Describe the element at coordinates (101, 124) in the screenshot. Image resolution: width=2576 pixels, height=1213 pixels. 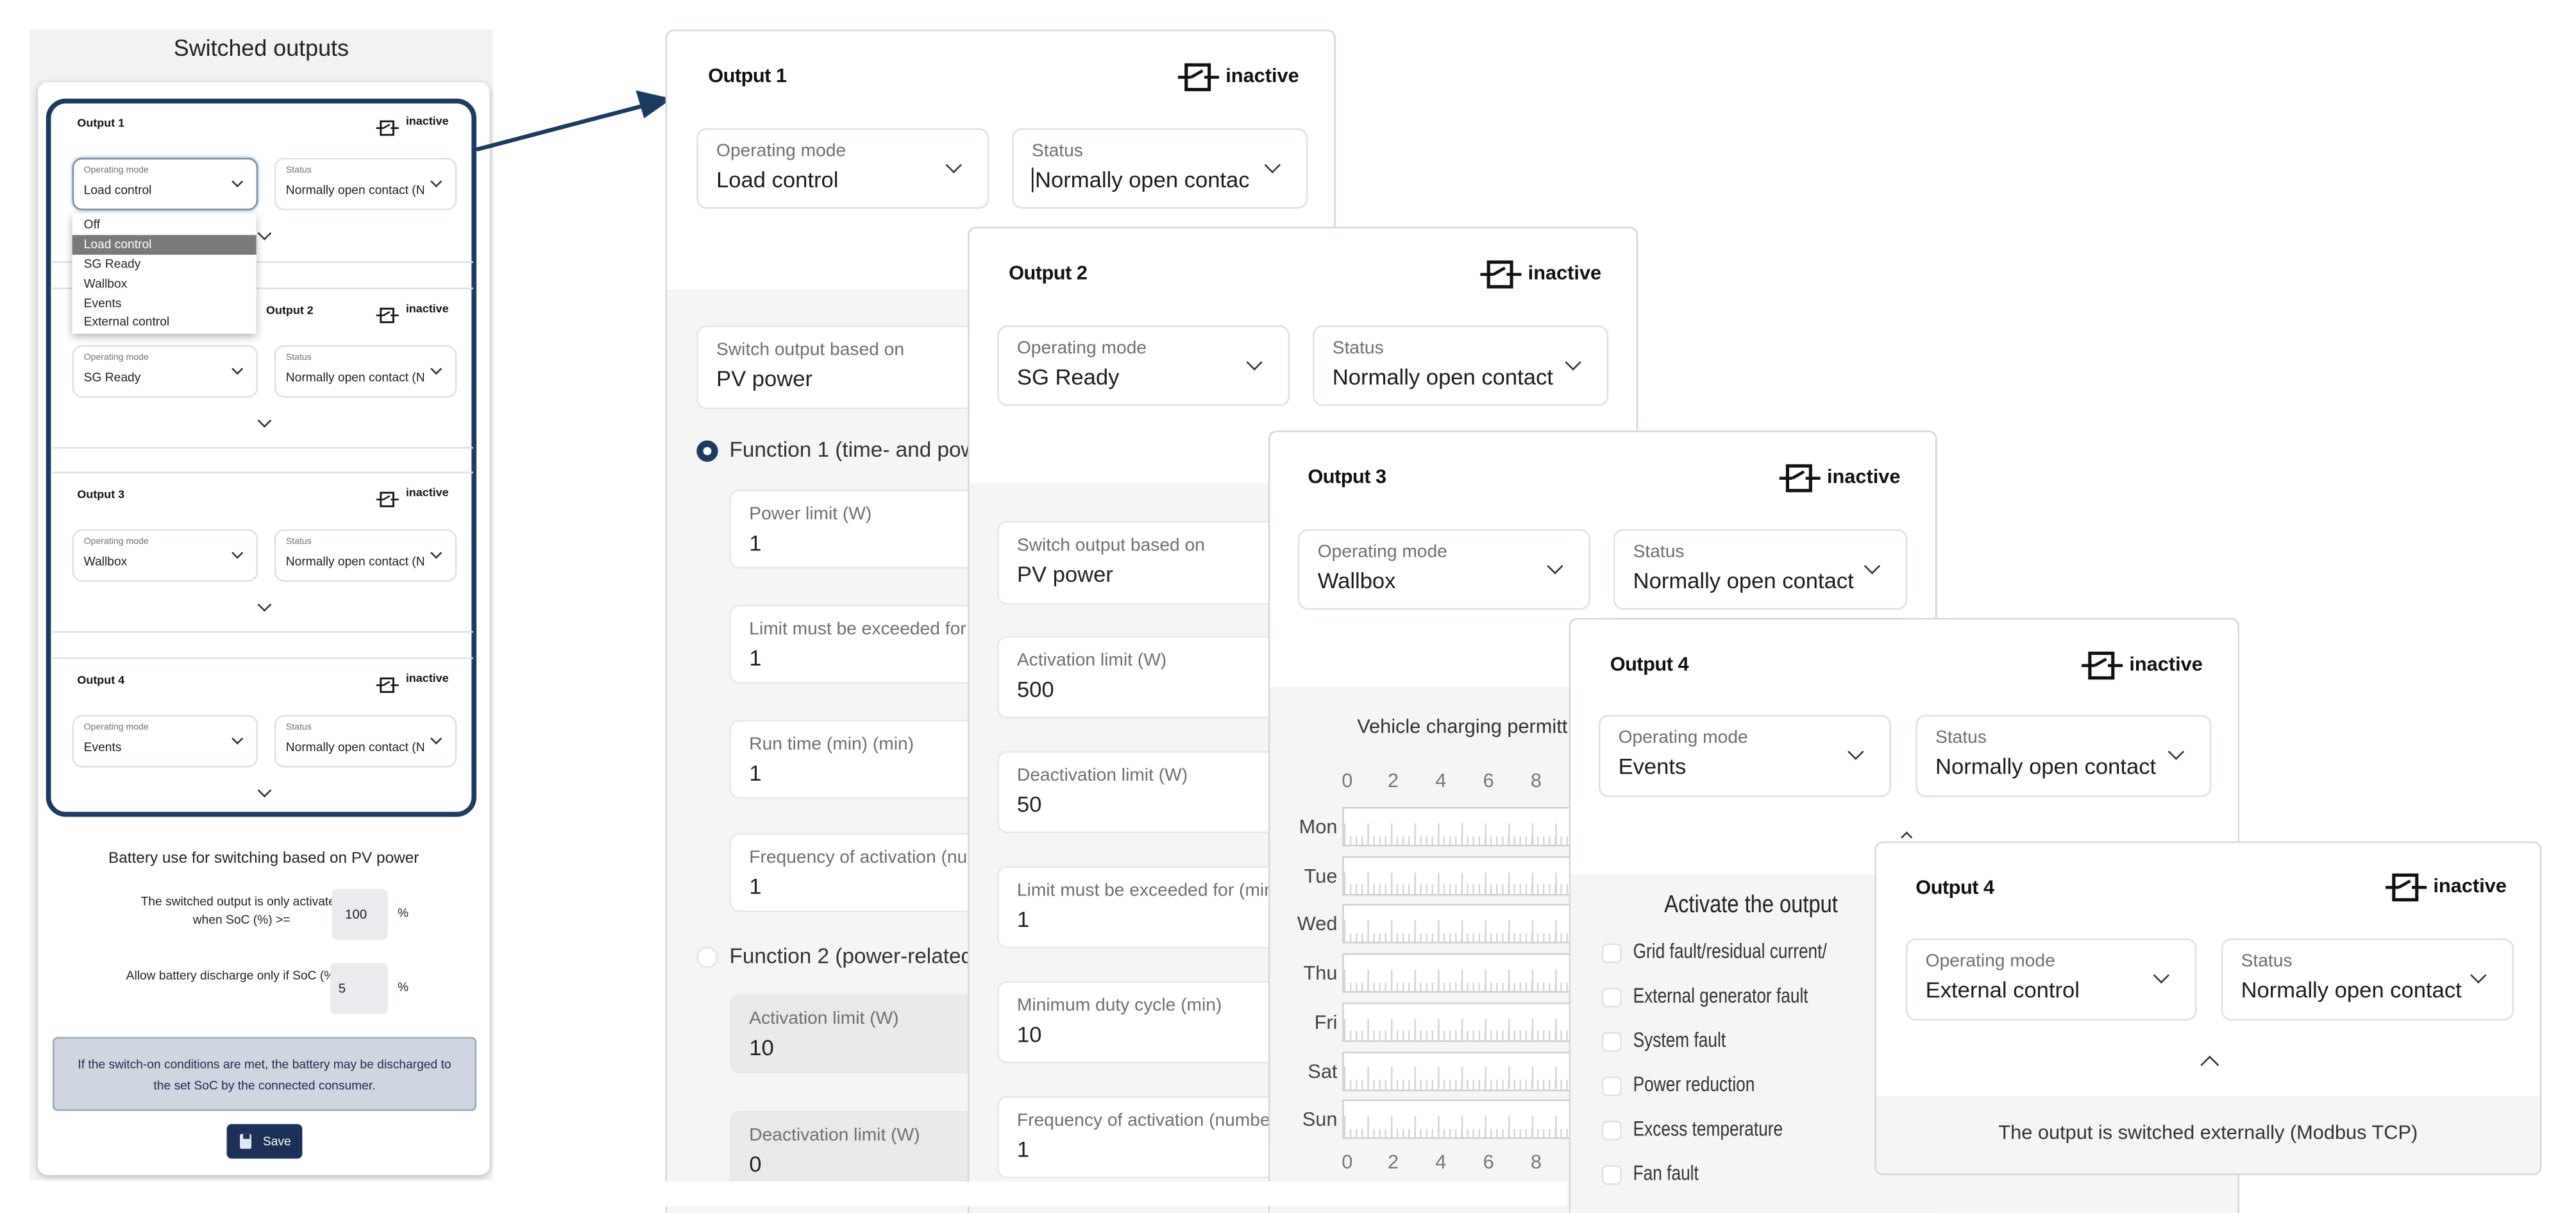
I see `output-title: Output 1` at that location.